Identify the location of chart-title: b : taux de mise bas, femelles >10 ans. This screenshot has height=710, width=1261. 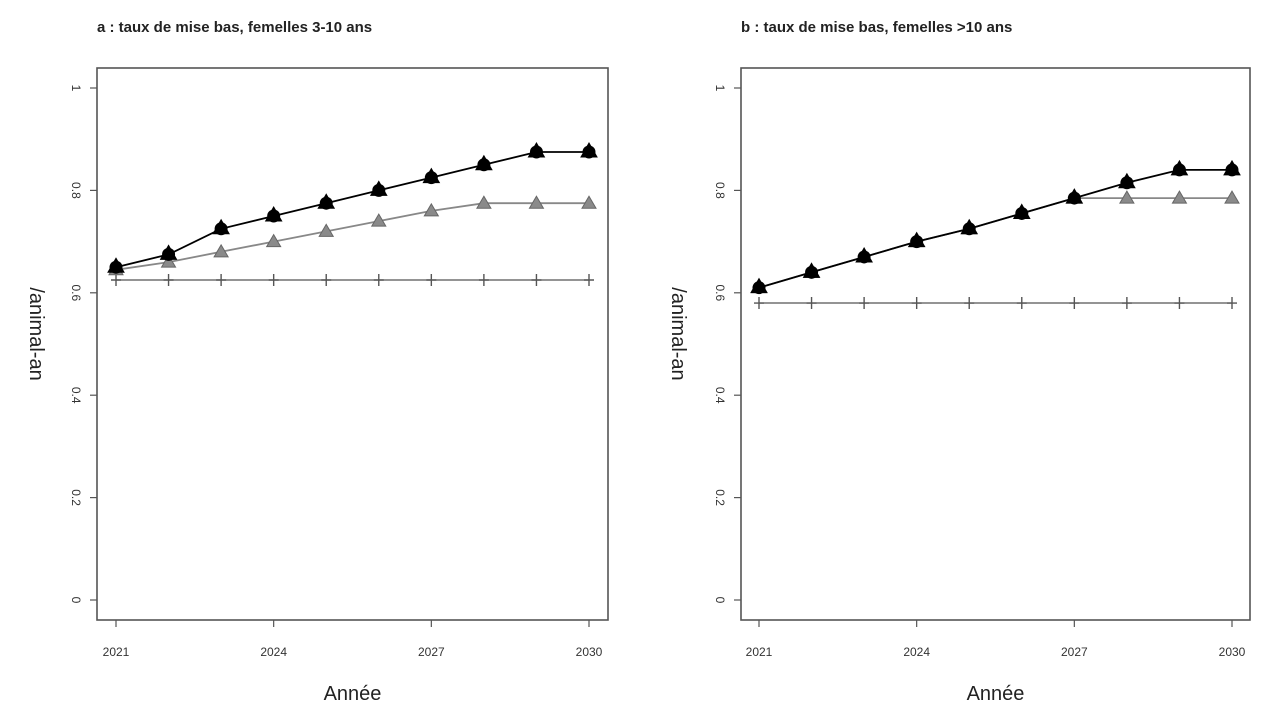
(876, 27).